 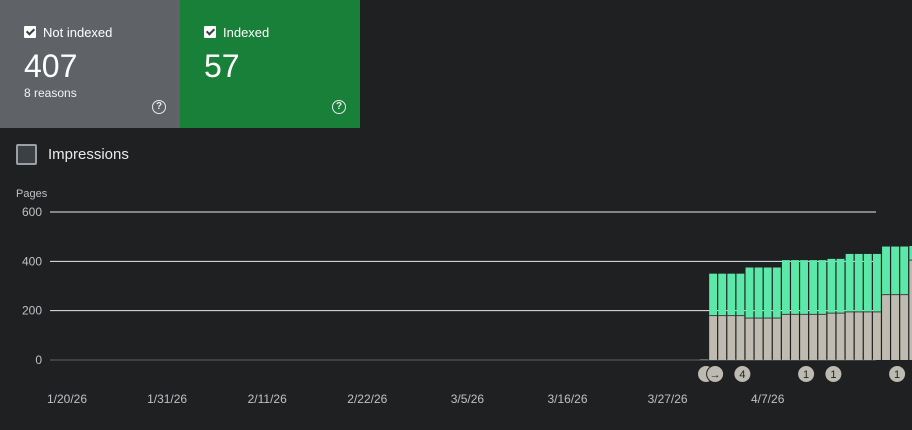 I want to click on x-tick-label: 3/27/26, so click(x=668, y=399).